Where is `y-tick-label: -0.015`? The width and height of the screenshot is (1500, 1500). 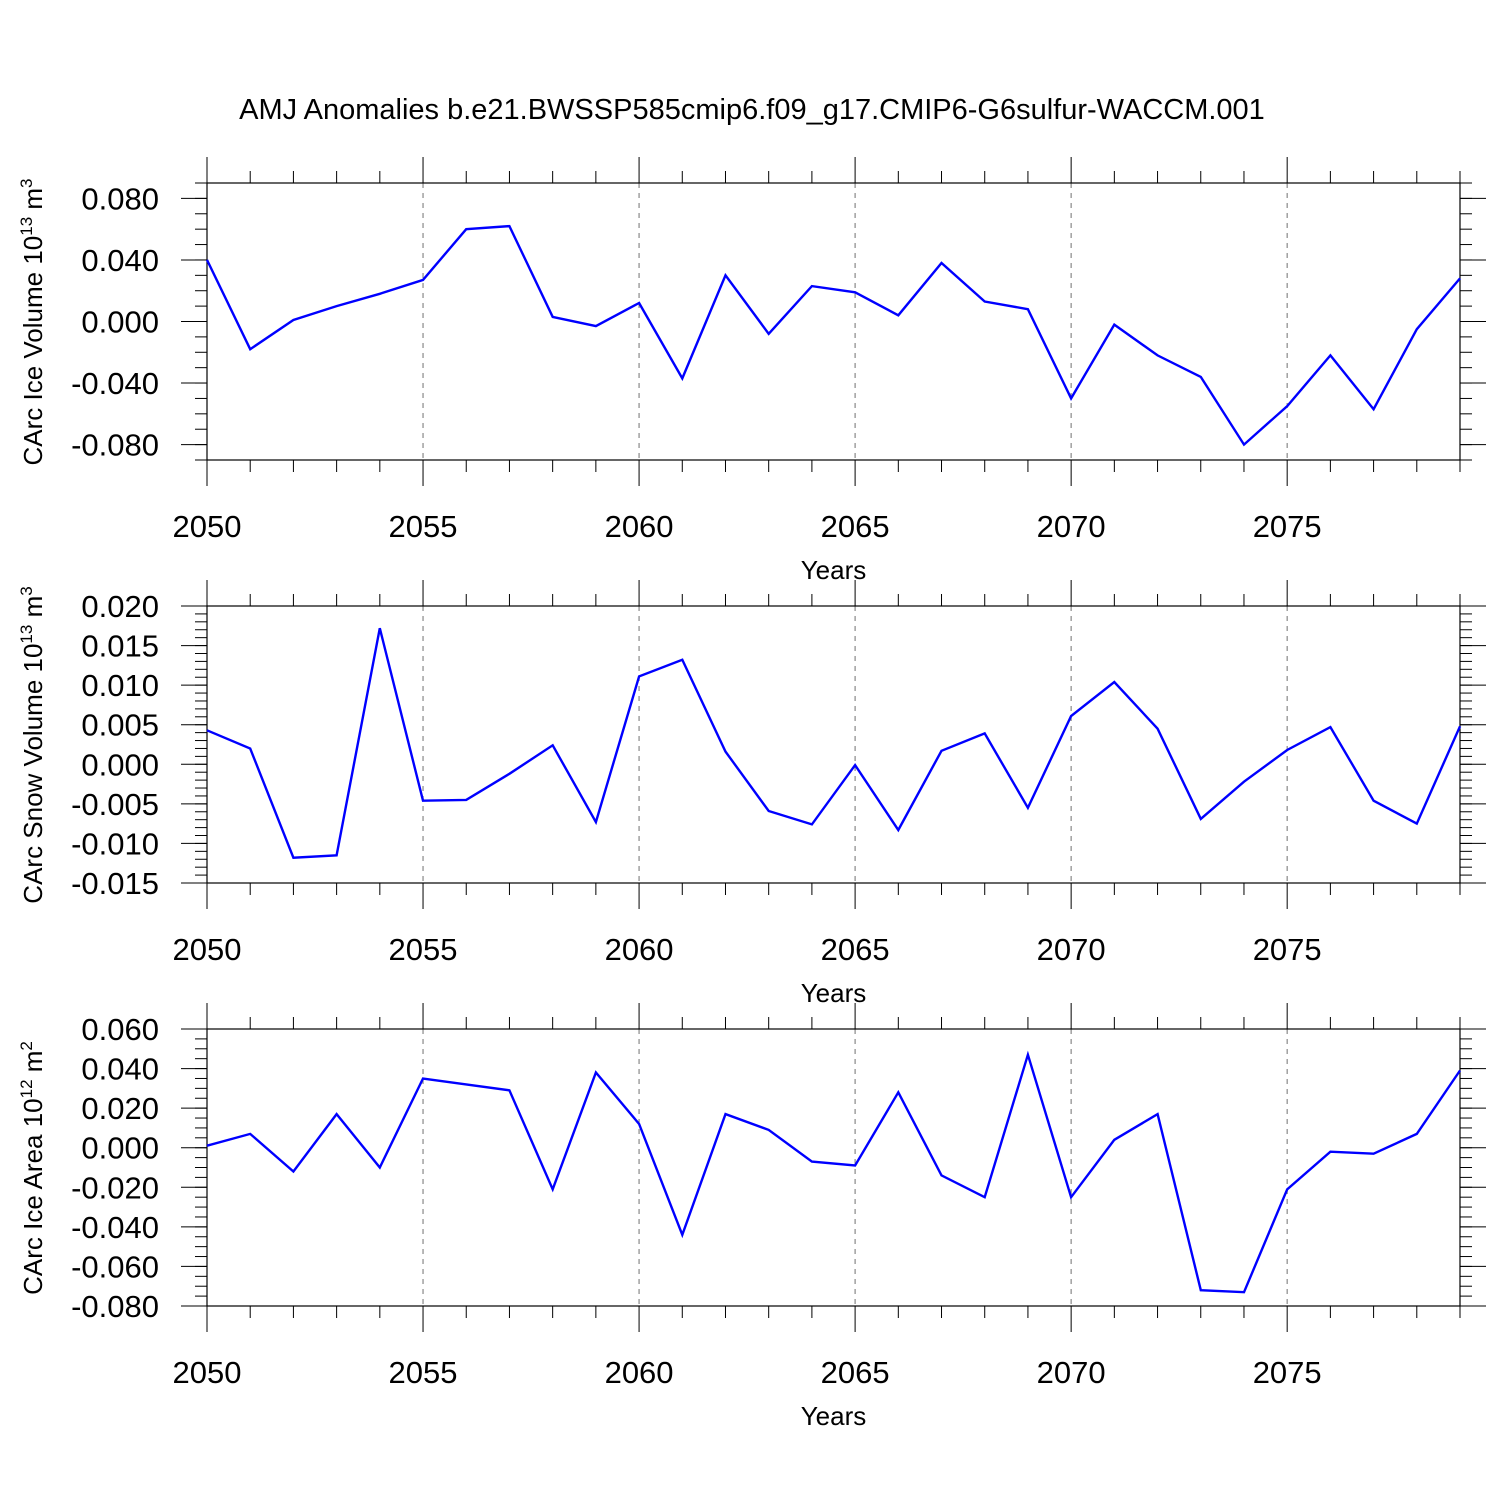
y-tick-label: -0.015 is located at coordinates (115, 883).